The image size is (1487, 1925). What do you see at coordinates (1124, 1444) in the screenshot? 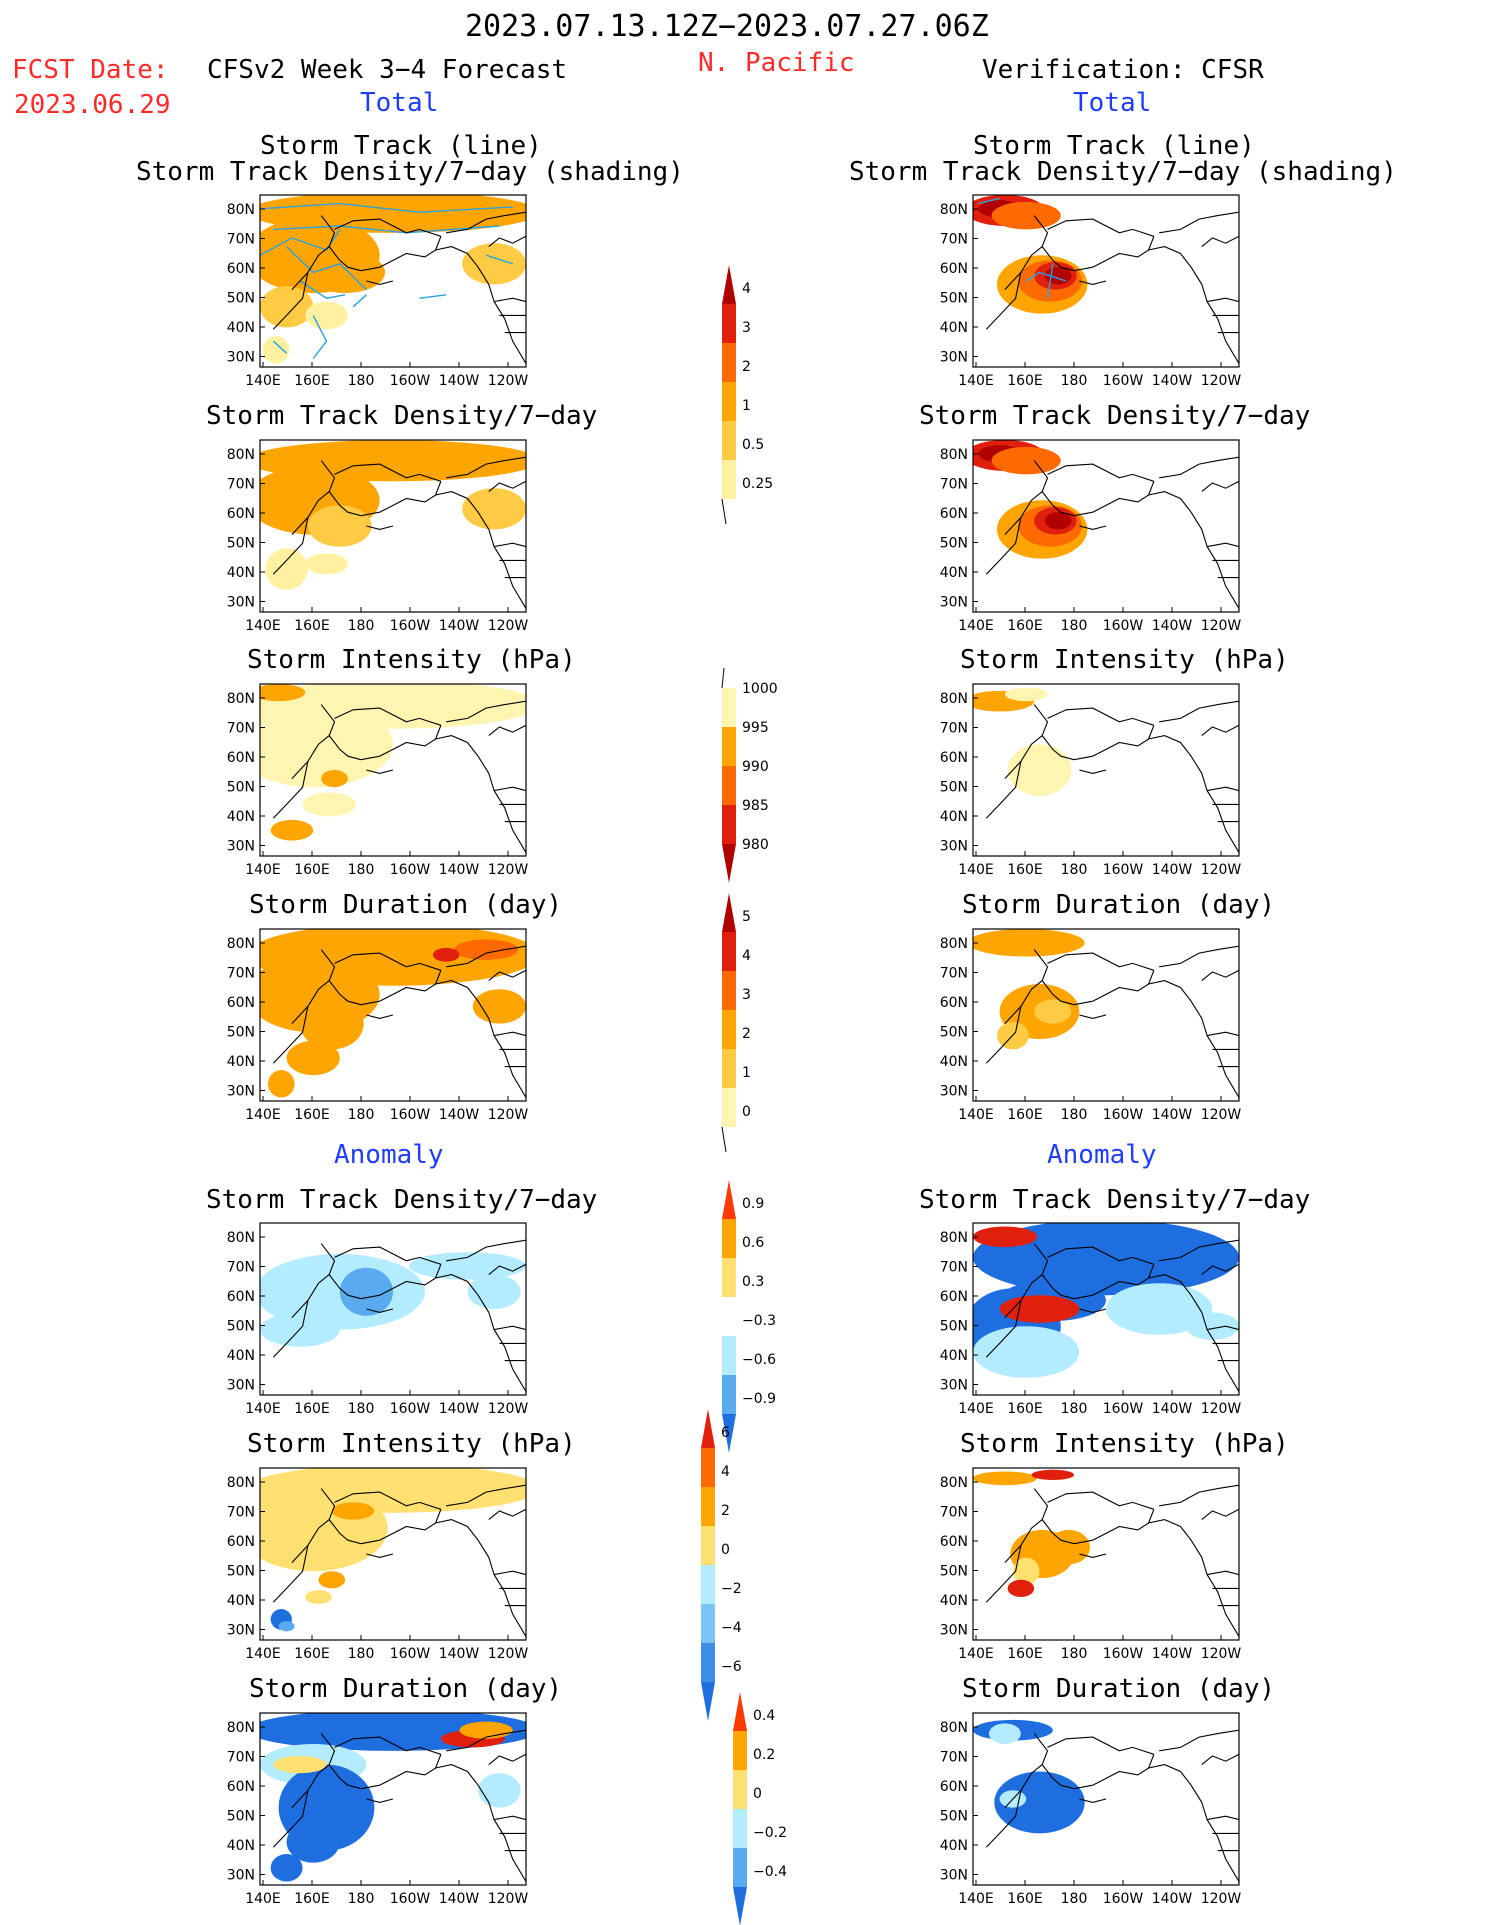
I see `title-anom-intensity-right: Storm Intensity (hPa)` at bounding box center [1124, 1444].